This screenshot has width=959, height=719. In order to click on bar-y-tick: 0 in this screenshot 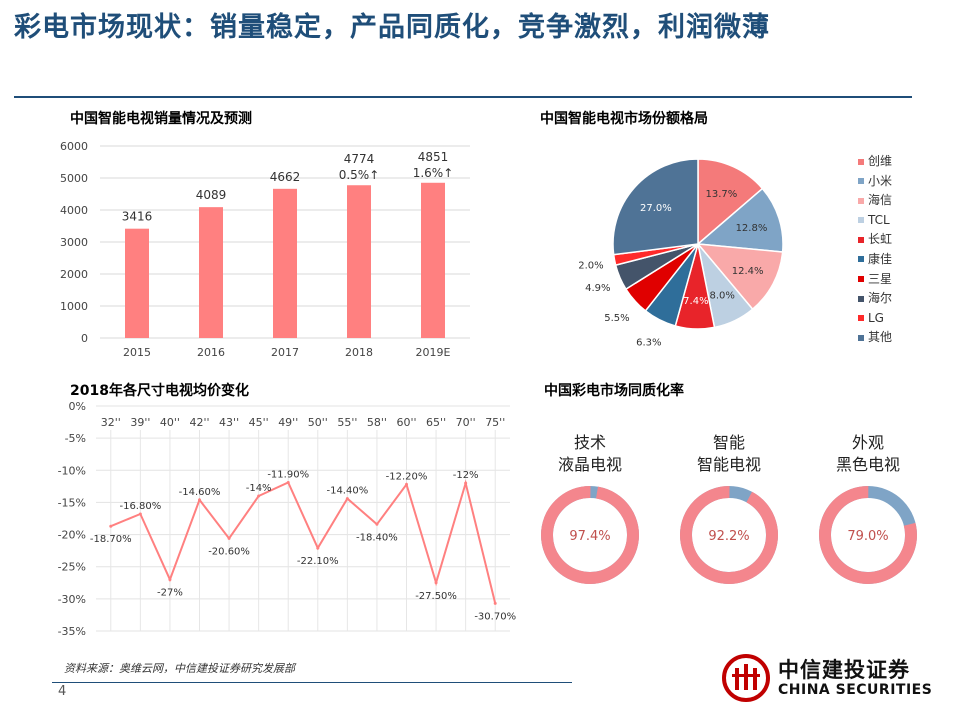, I will do `click(84, 338)`.